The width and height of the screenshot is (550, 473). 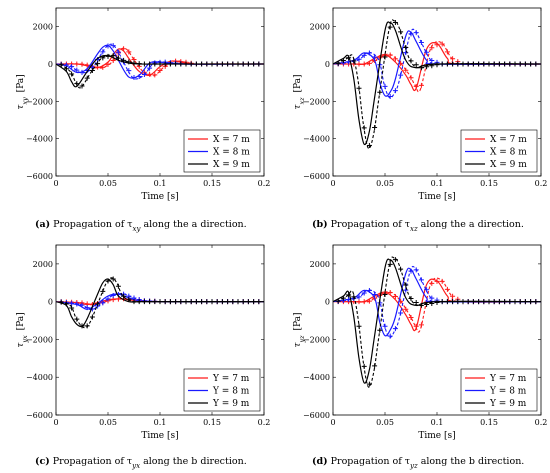 I want to click on caption-letter: (a), so click(x=42, y=224).